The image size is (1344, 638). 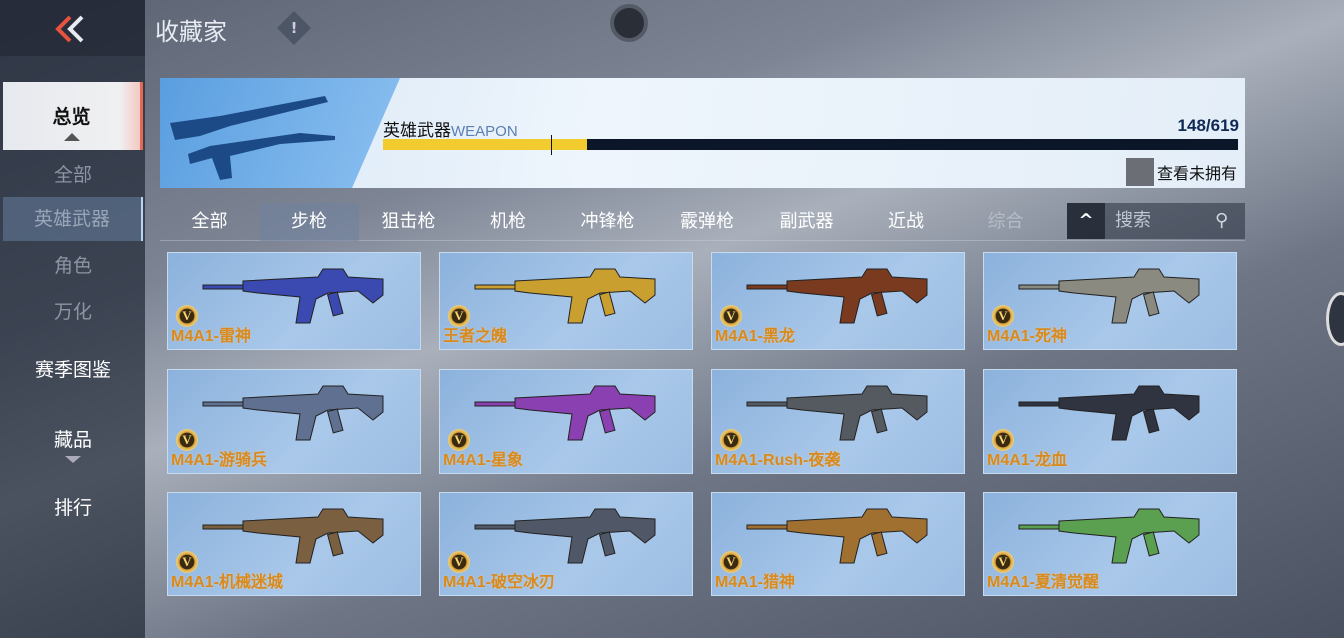 I want to click on tab-7: 近战, so click(x=906, y=221).